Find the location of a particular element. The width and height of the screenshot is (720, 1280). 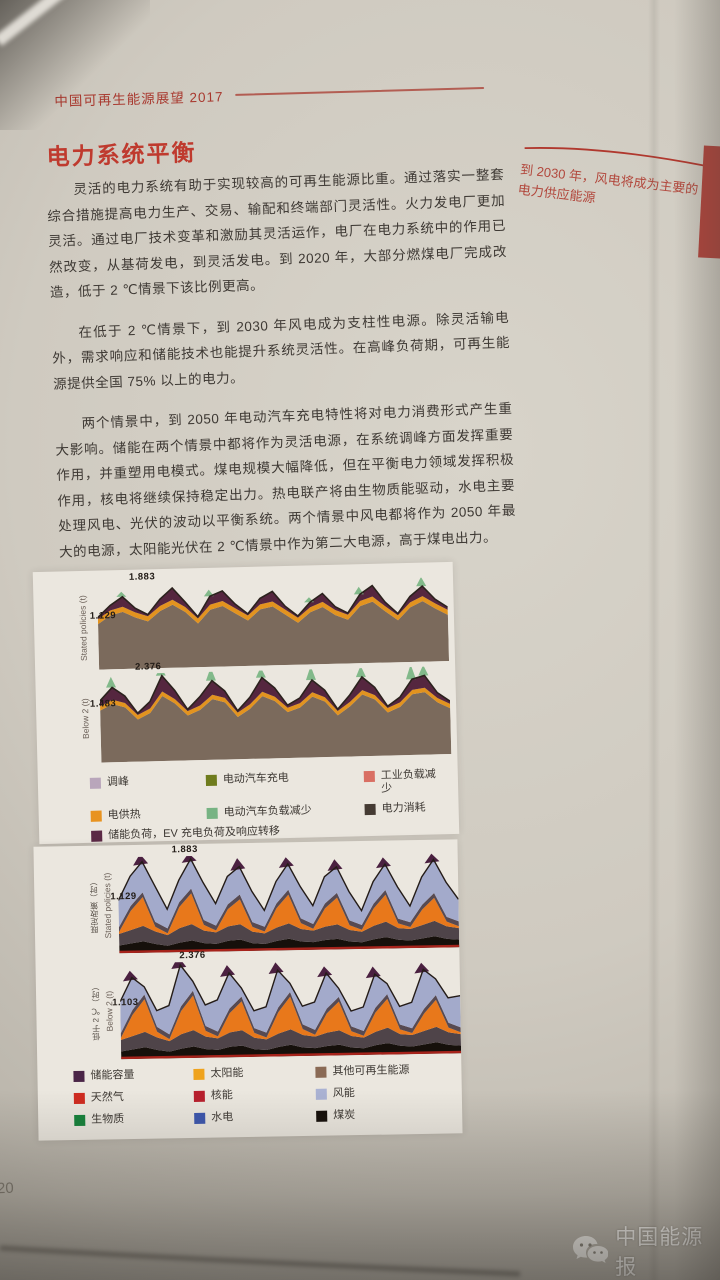

legend-label: 电动汽车负载减少 is located at coordinates (267, 811).